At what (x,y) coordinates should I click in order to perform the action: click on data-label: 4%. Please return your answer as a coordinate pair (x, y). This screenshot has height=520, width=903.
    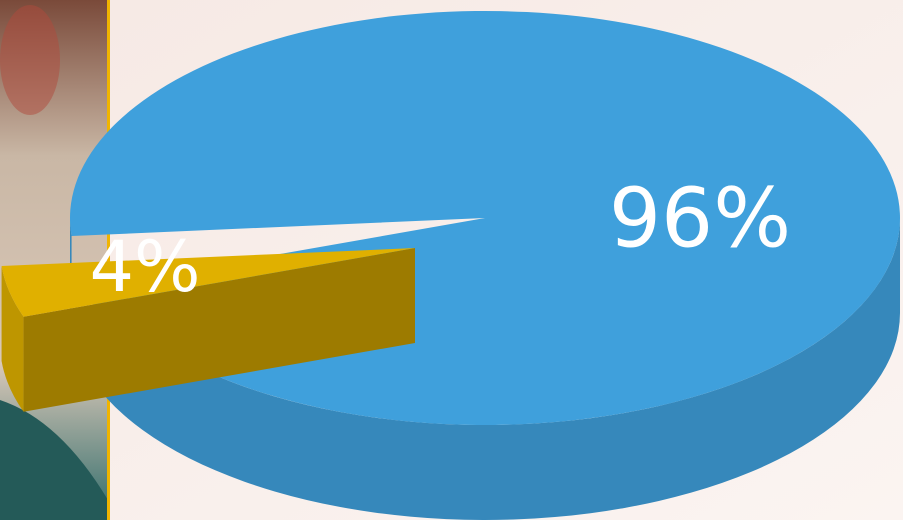
    Looking at the image, I should click on (144, 267).